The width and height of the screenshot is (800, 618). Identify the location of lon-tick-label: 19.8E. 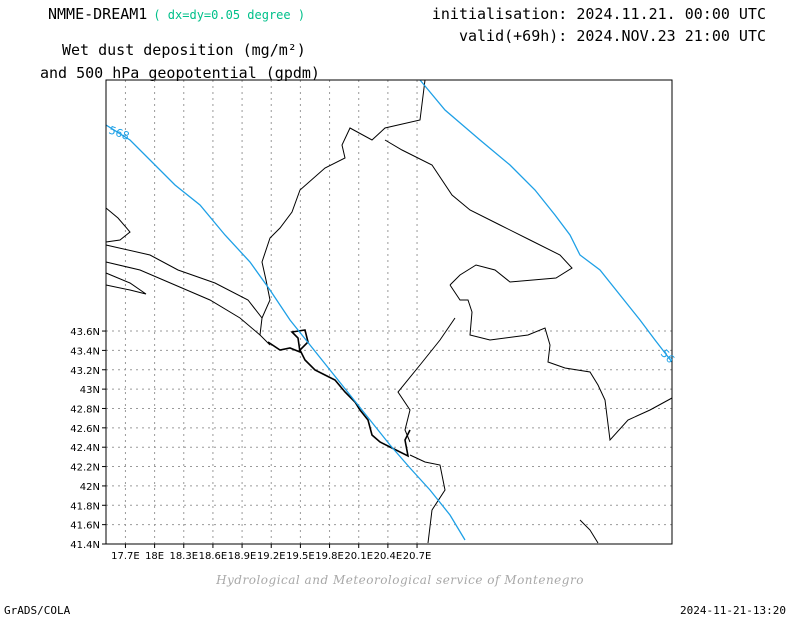
(329, 556).